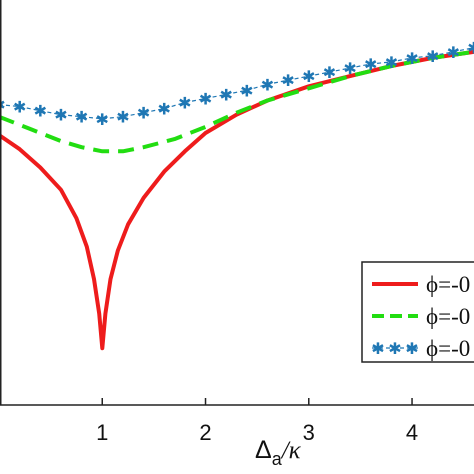 The image size is (474, 474). I want to click on x-tick-label: 1, so click(102, 432).